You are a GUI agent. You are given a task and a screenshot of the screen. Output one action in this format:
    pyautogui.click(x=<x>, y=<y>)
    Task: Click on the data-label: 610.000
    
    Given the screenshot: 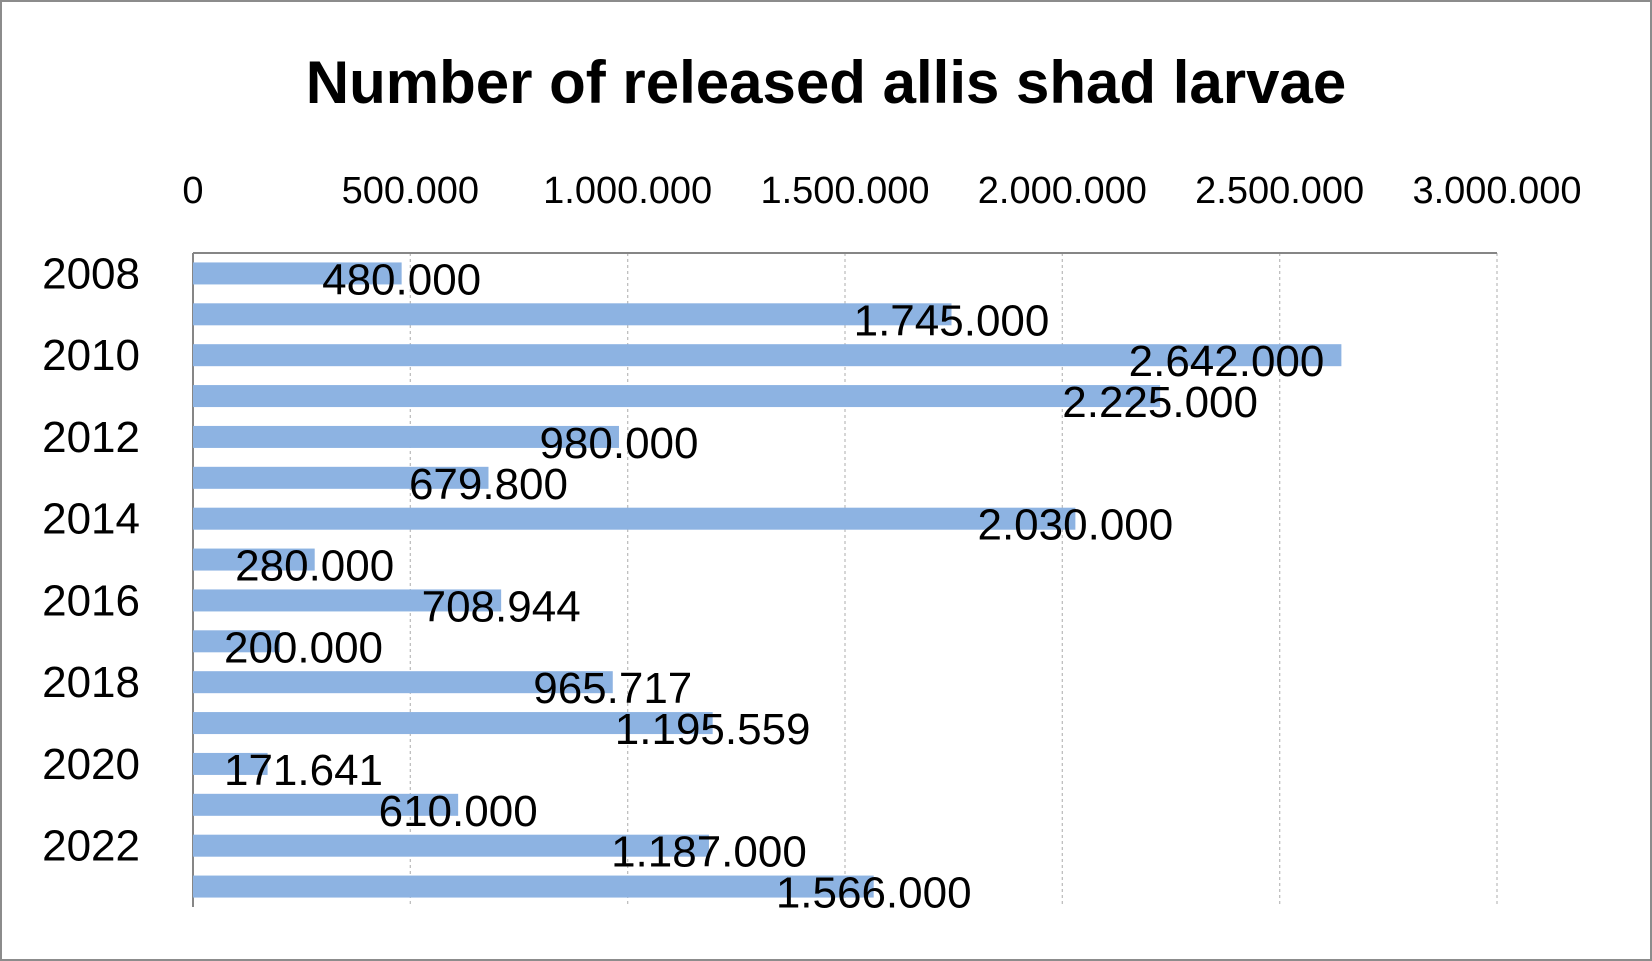 What is the action you would take?
    pyautogui.click(x=458, y=811)
    